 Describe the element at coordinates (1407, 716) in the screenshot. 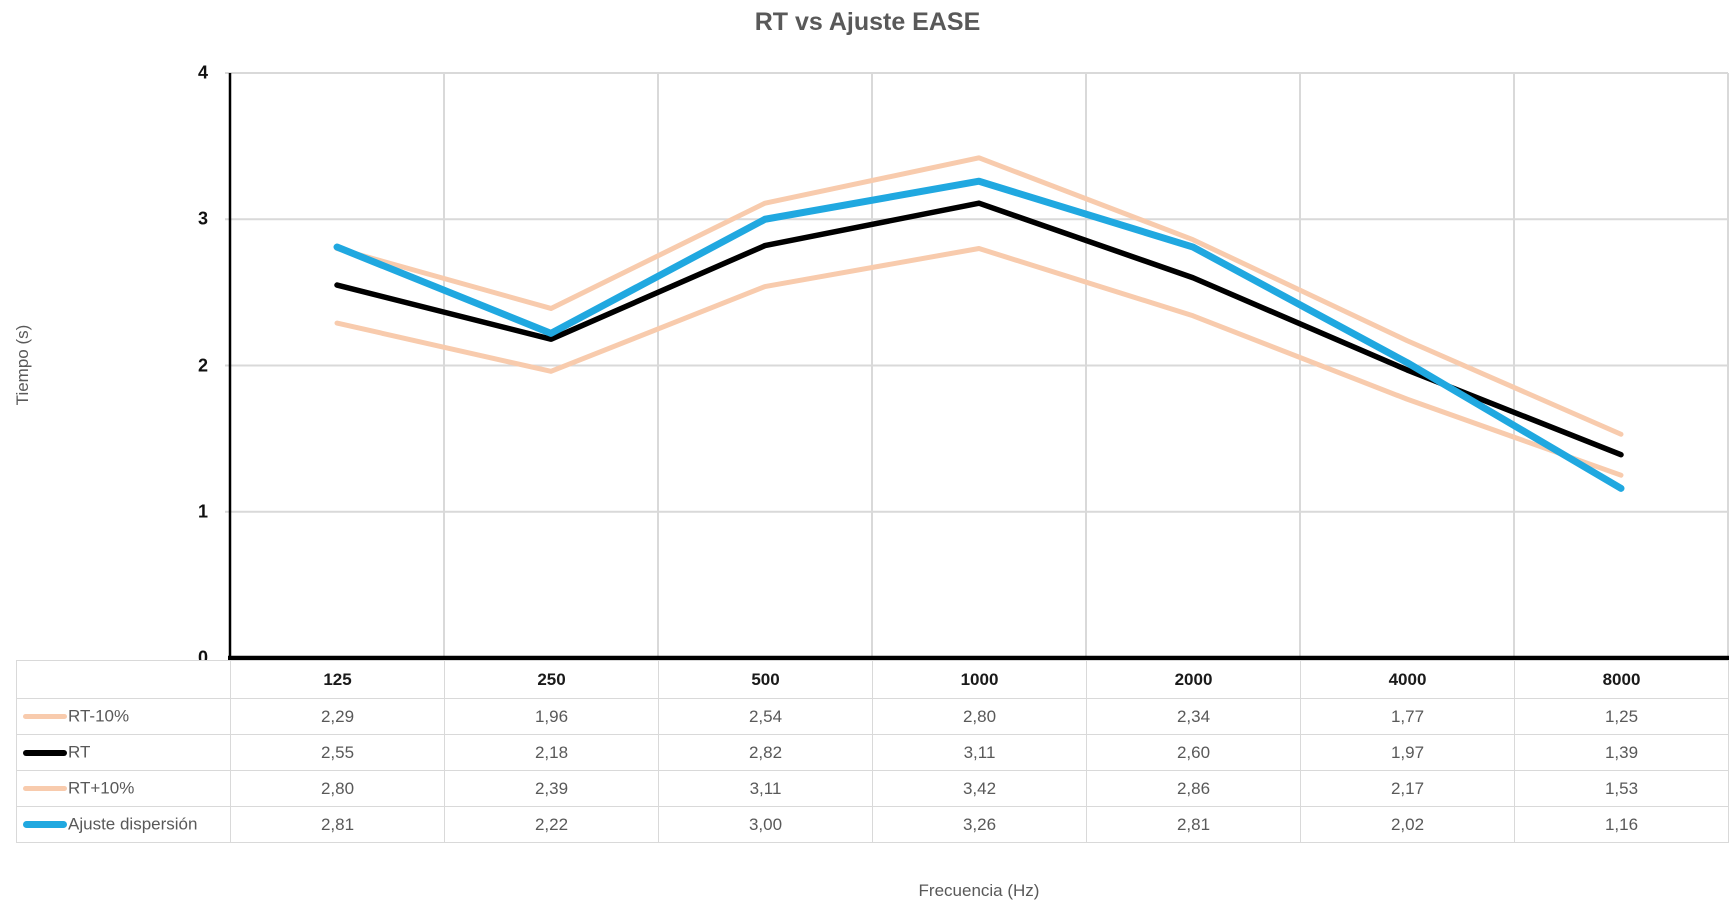

I see `table-cell: 1,77` at that location.